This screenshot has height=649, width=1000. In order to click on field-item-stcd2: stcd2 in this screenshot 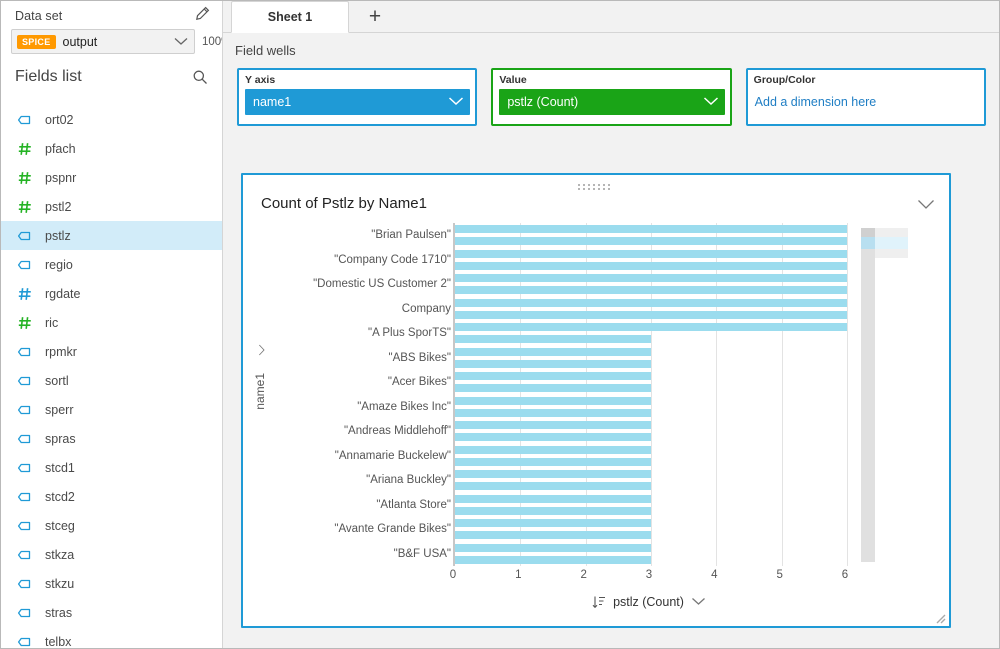, I will do `click(111, 496)`.